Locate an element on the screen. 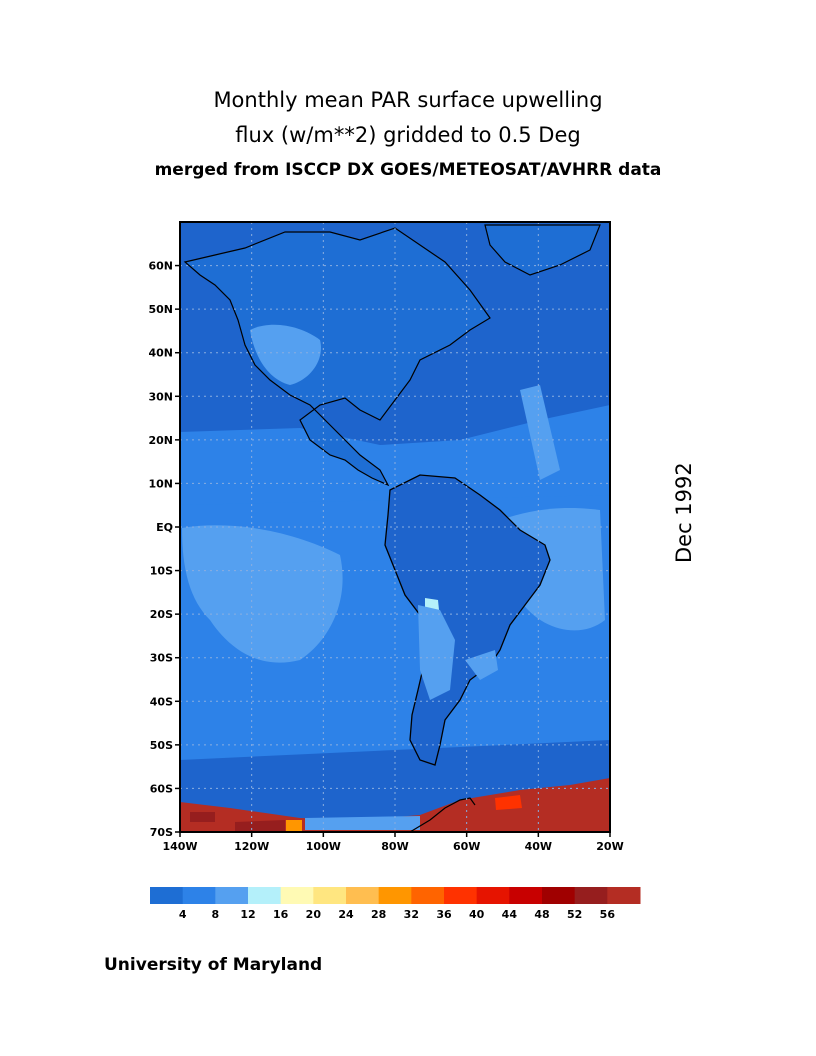  longitude-axis: 140W 120W 100W 80W 60W 40W 20W is located at coordinates (393, 842).